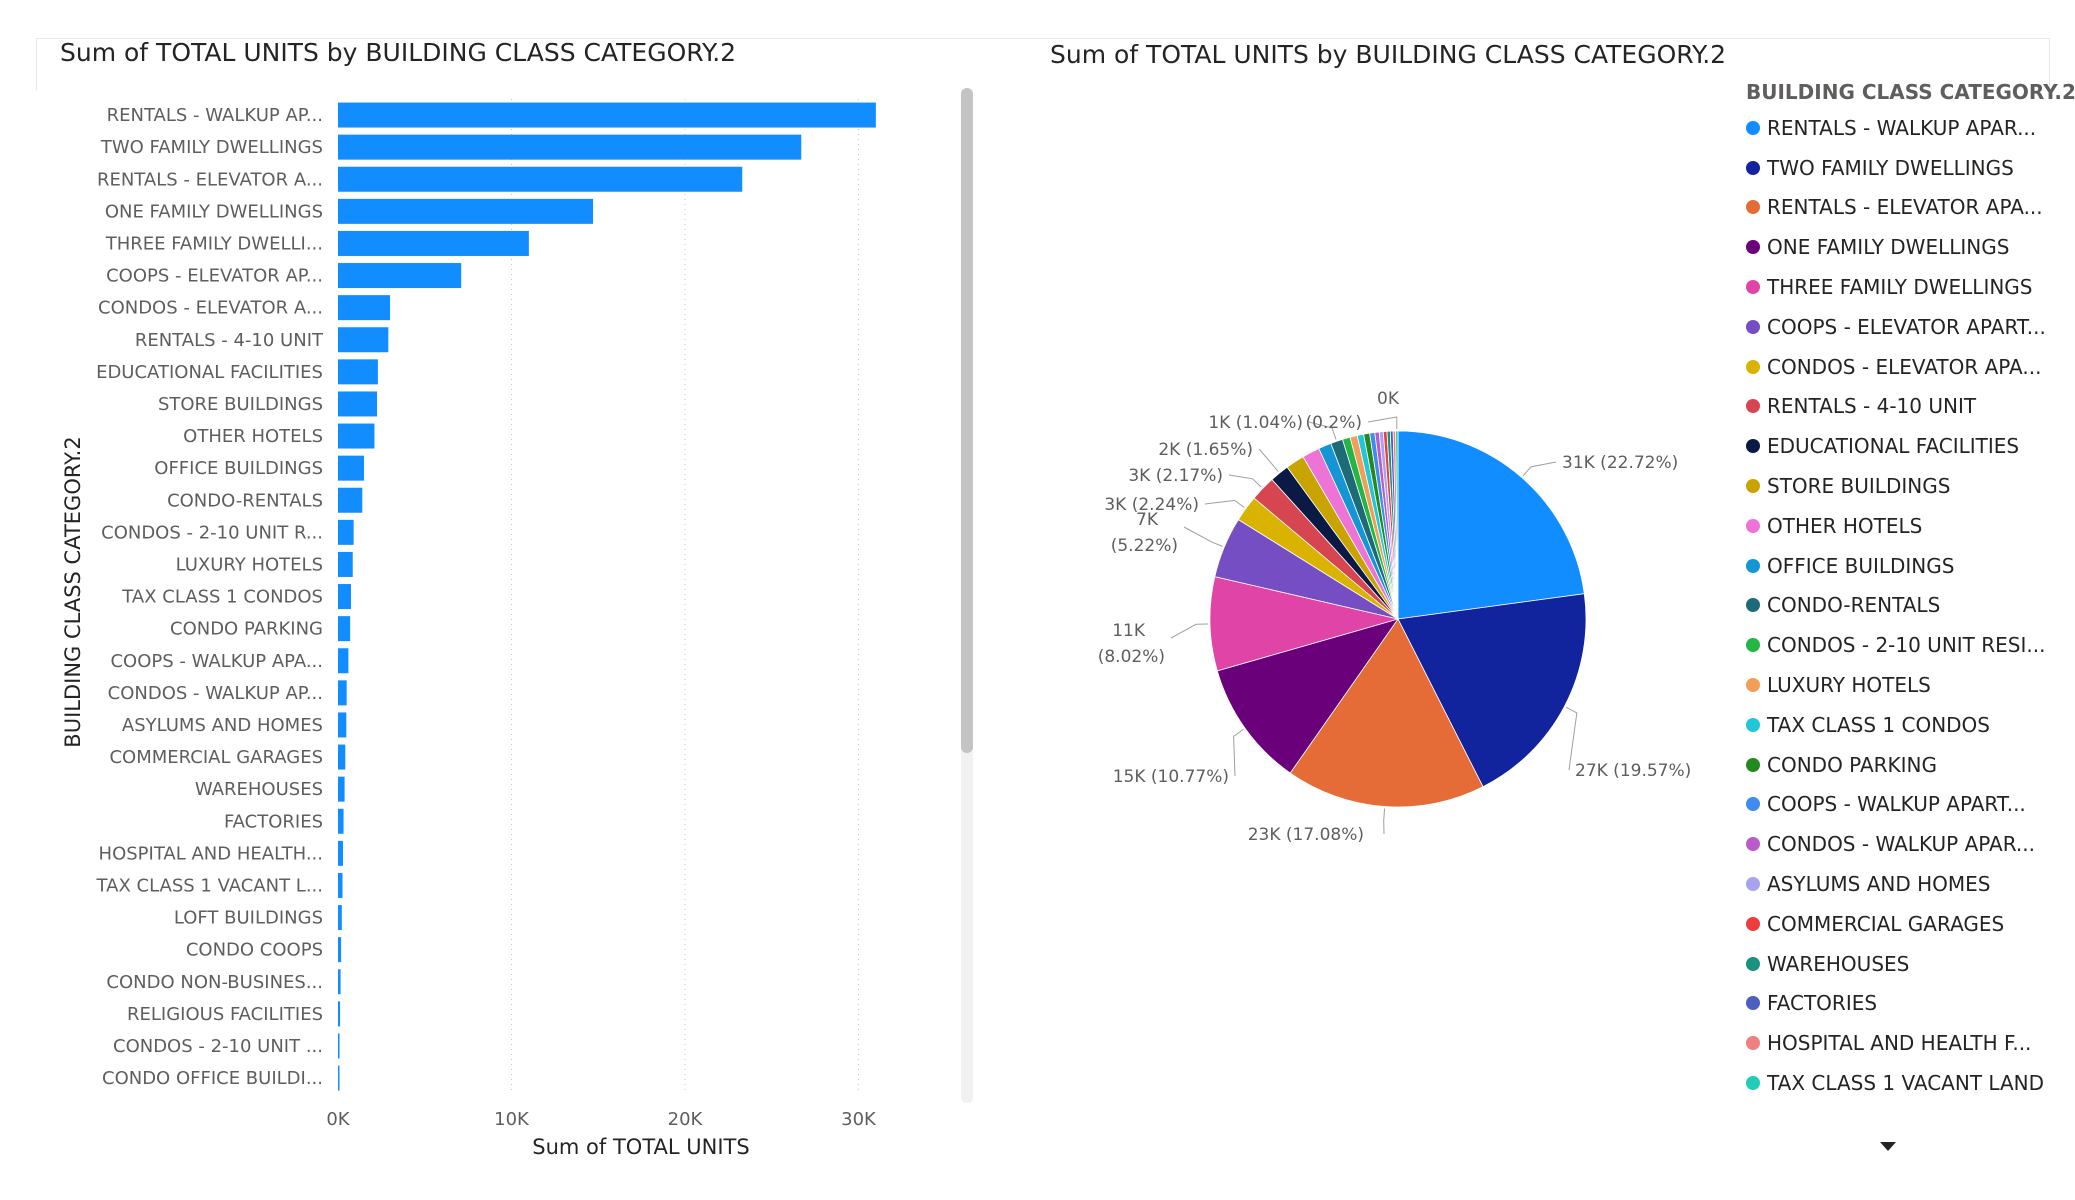 The height and width of the screenshot is (1200, 2075). What do you see at coordinates (1906, 1083) in the screenshot?
I see `legend-item: TAX CLASS 1 VACANT LAND` at bounding box center [1906, 1083].